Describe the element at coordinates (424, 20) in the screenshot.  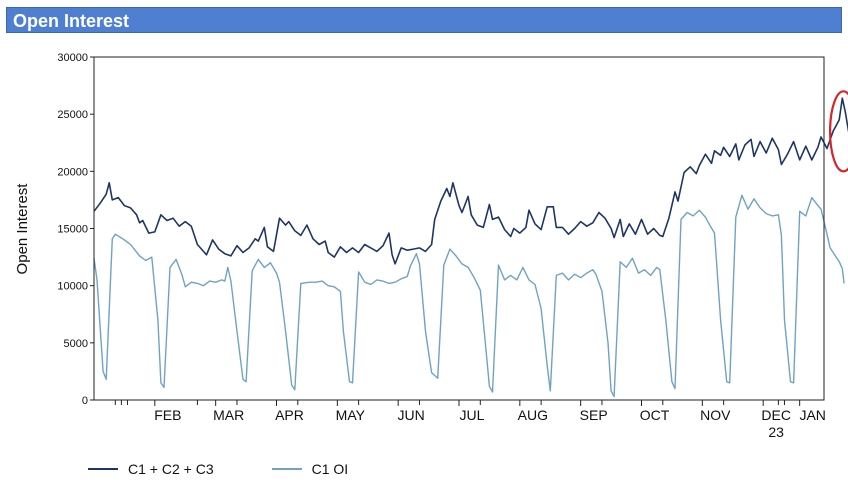
I see `title-bar: Open Interest` at that location.